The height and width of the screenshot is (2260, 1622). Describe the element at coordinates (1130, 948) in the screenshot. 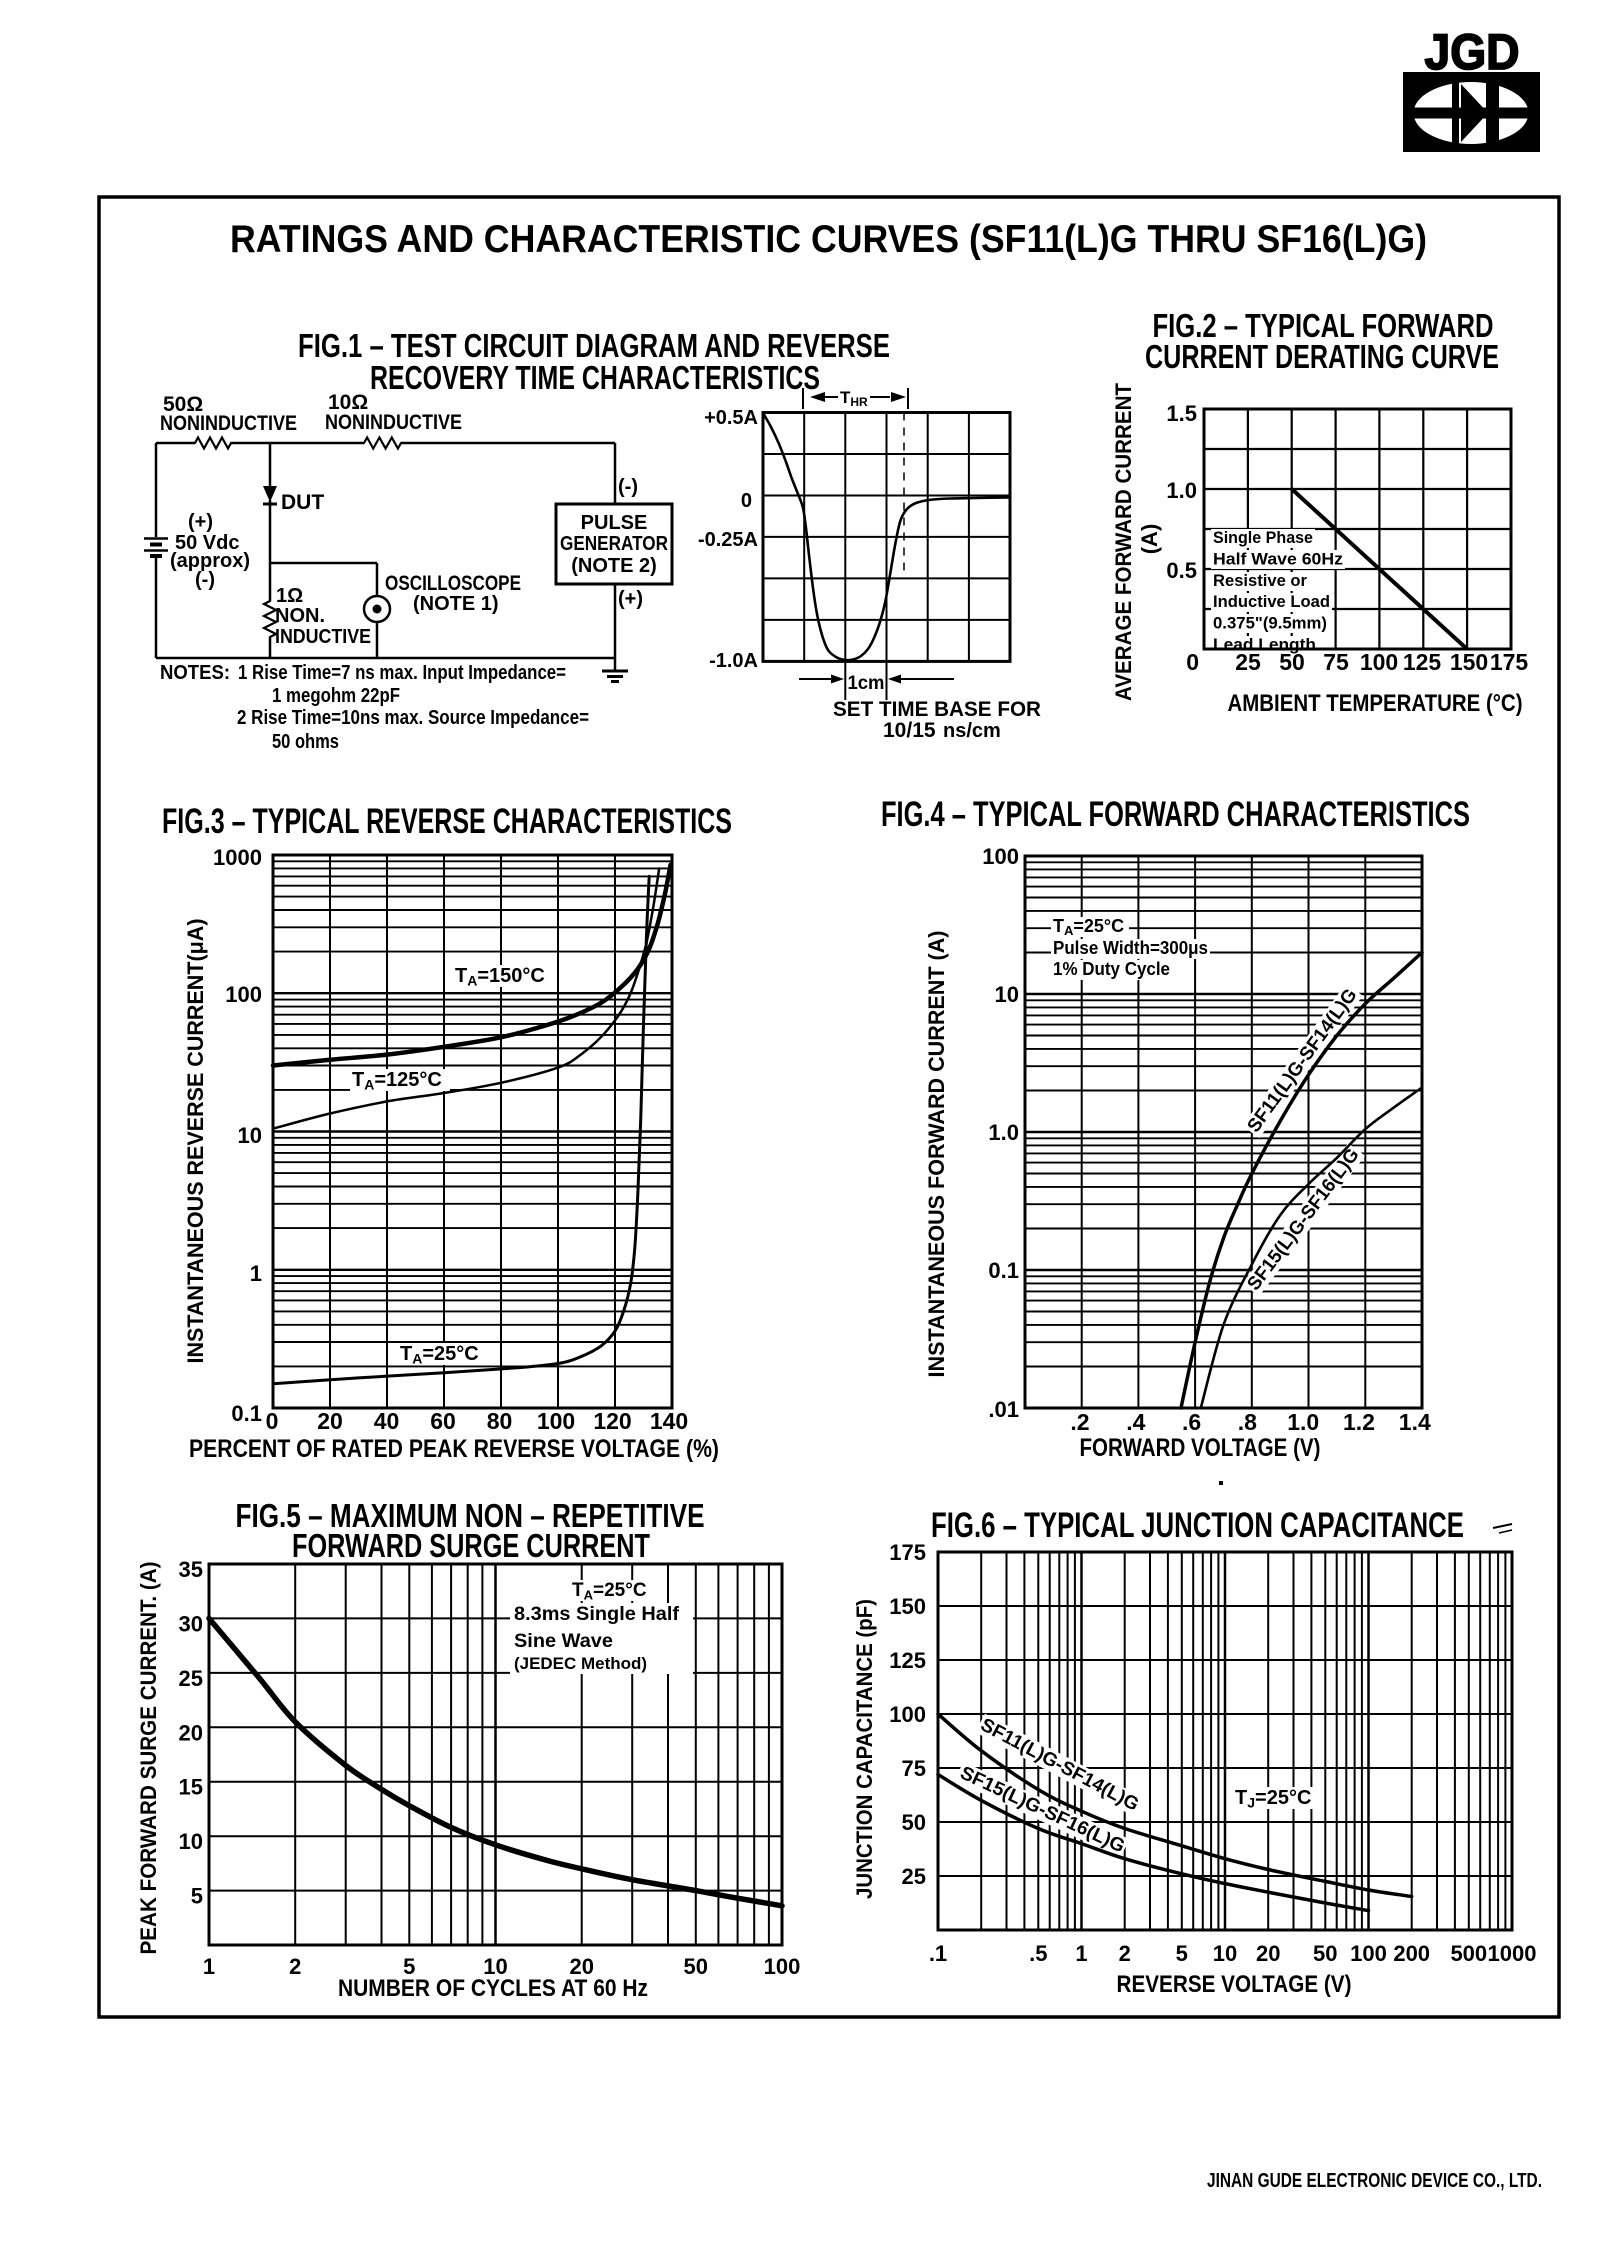

I see `svg-text: Pulse Width=300μs` at that location.